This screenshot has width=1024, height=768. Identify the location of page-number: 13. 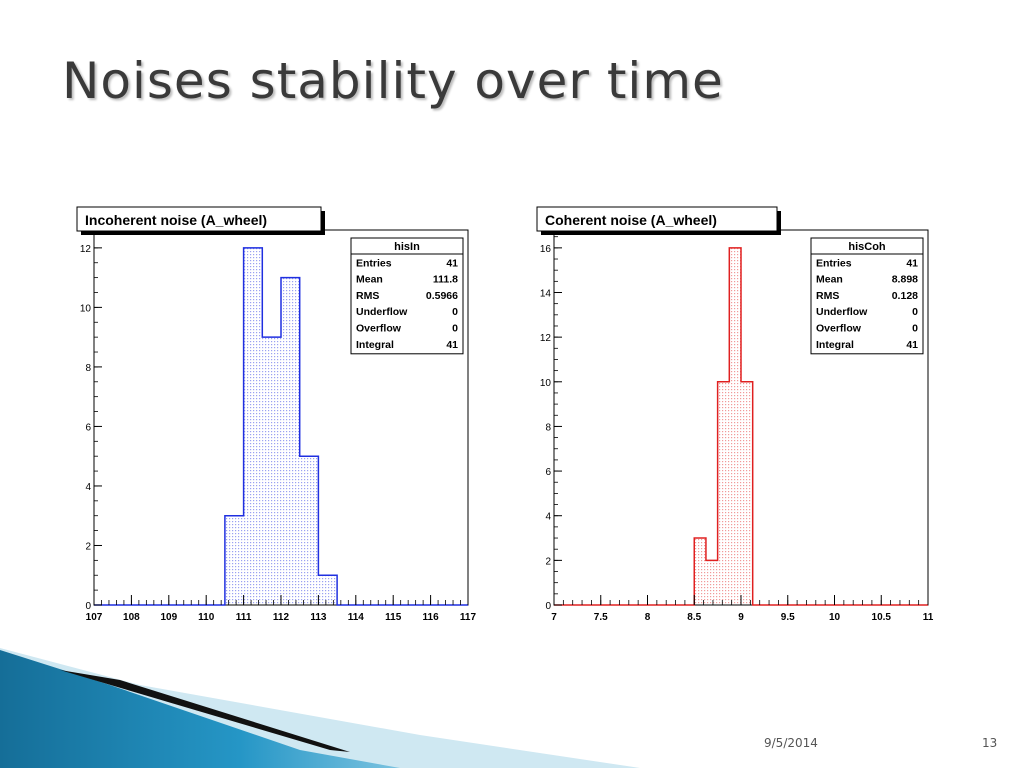
(990, 743).